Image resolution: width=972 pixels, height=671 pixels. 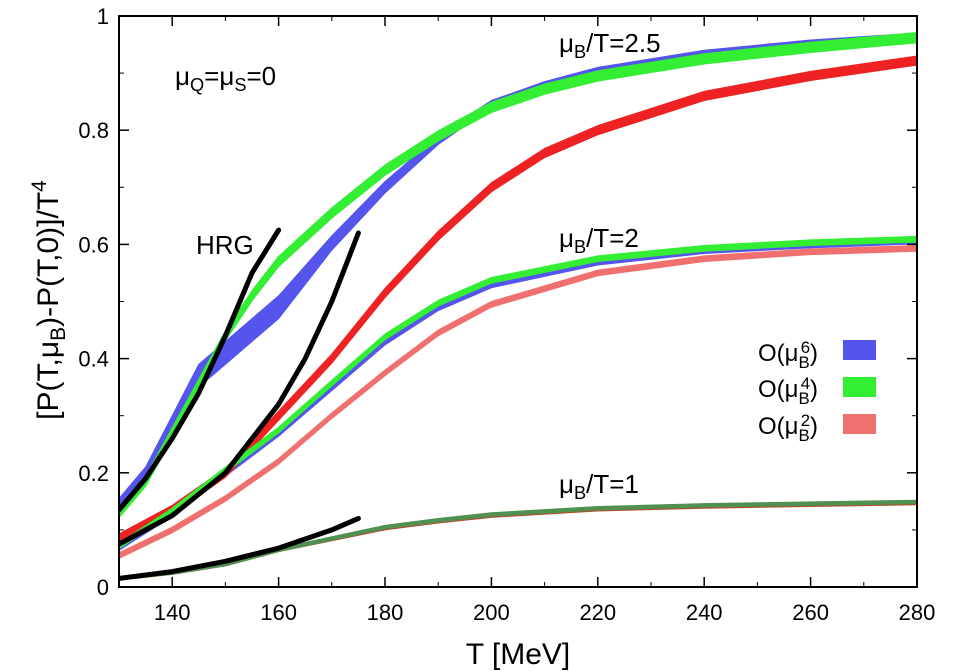 What do you see at coordinates (518, 654) in the screenshot?
I see `x-axis-title: T [MeV]` at bounding box center [518, 654].